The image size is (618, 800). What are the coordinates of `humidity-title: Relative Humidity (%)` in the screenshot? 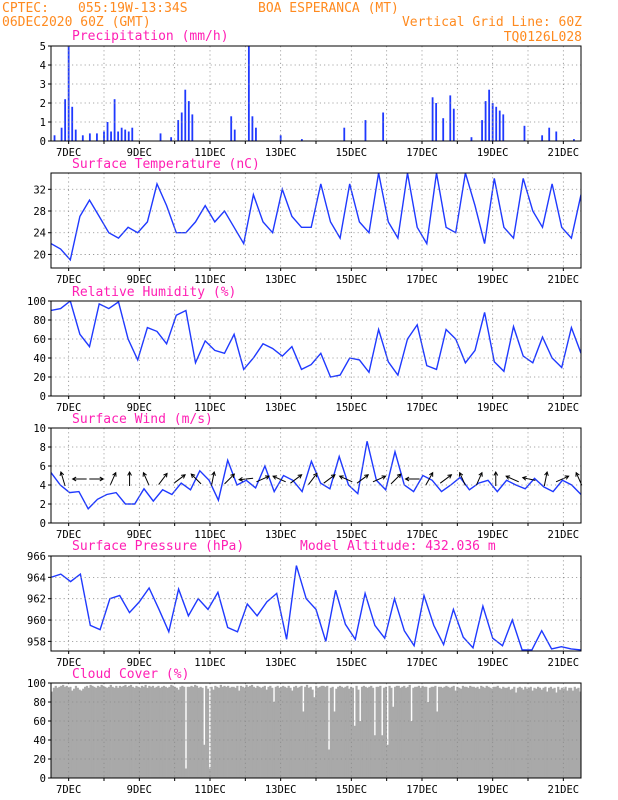 It's located at (154, 292).